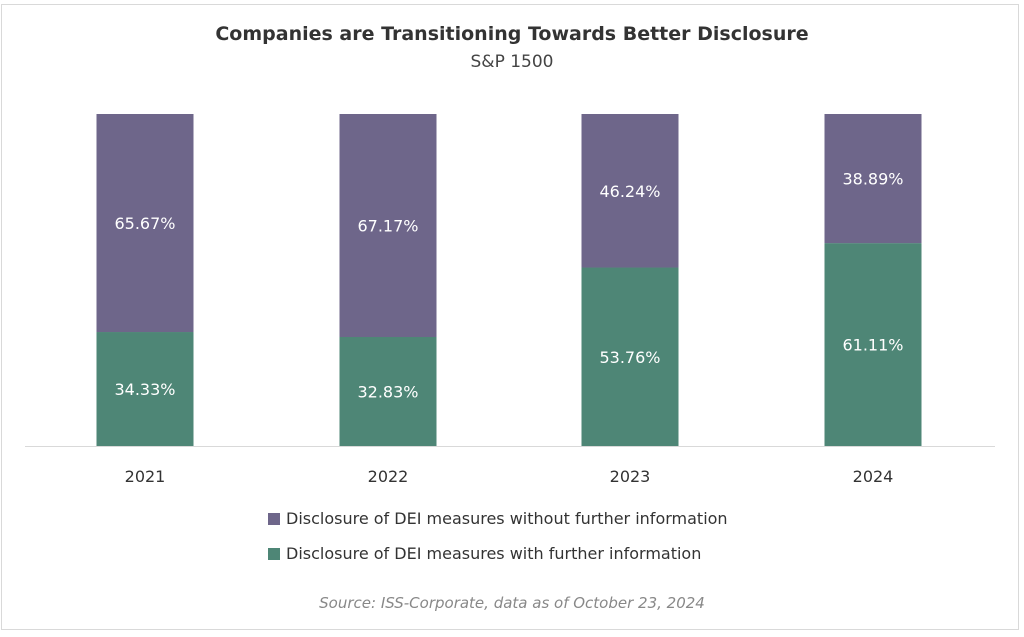 This screenshot has height=637, width=1024. Describe the element at coordinates (512, 62) in the screenshot. I see `chart-subtitle: S&P 1500` at that location.